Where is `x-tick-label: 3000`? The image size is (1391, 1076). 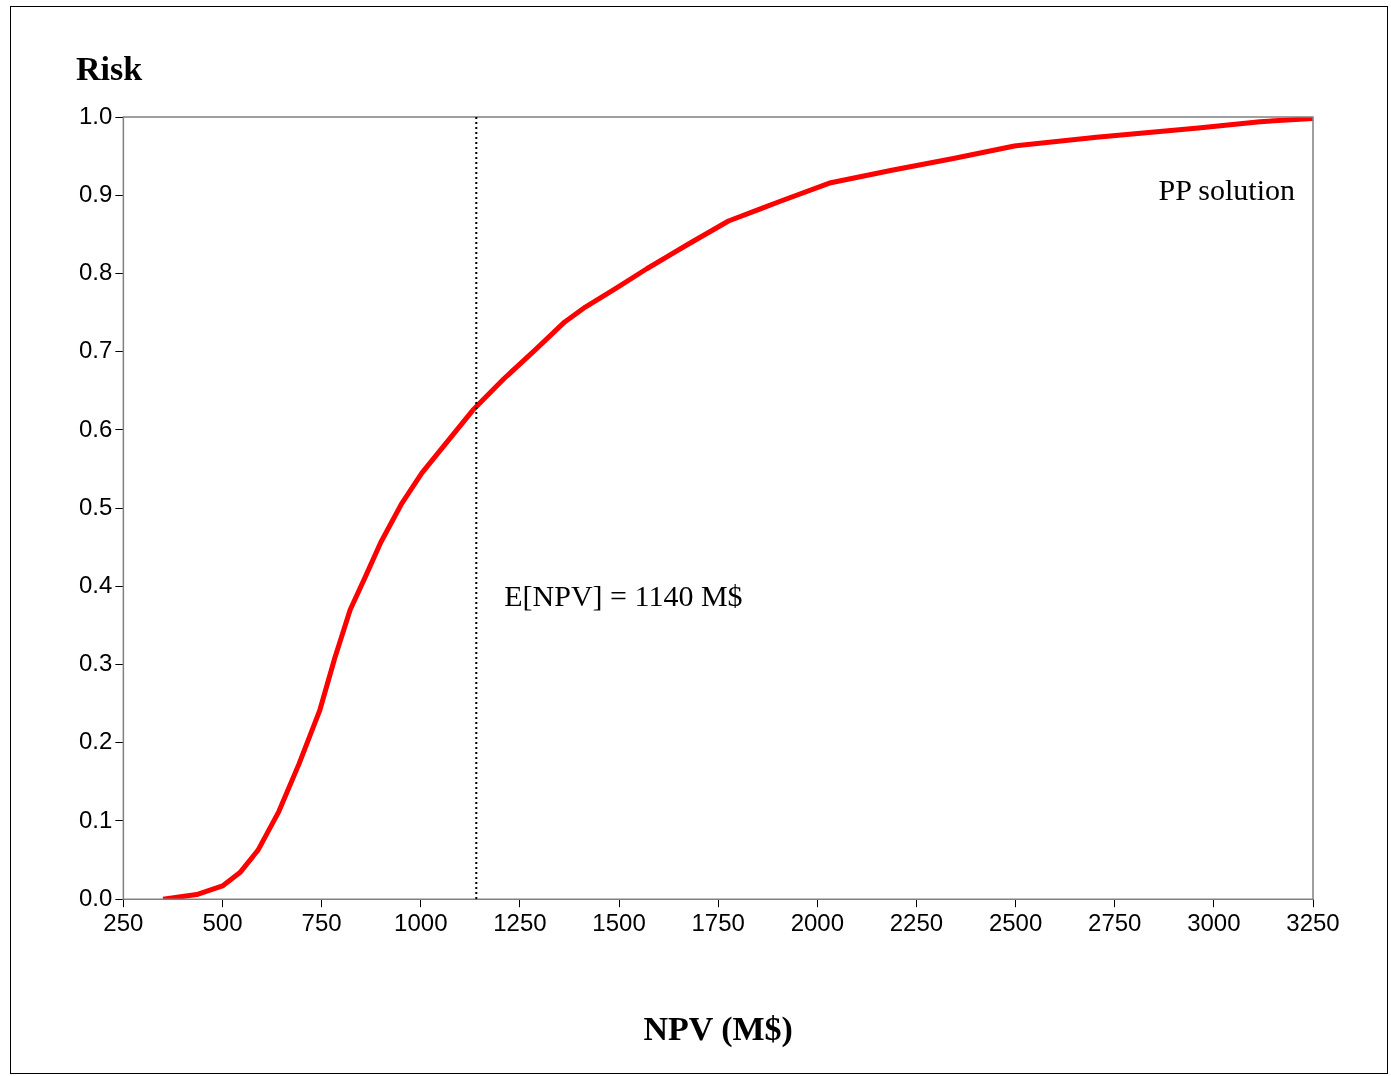 x-tick-label: 3000 is located at coordinates (1214, 923).